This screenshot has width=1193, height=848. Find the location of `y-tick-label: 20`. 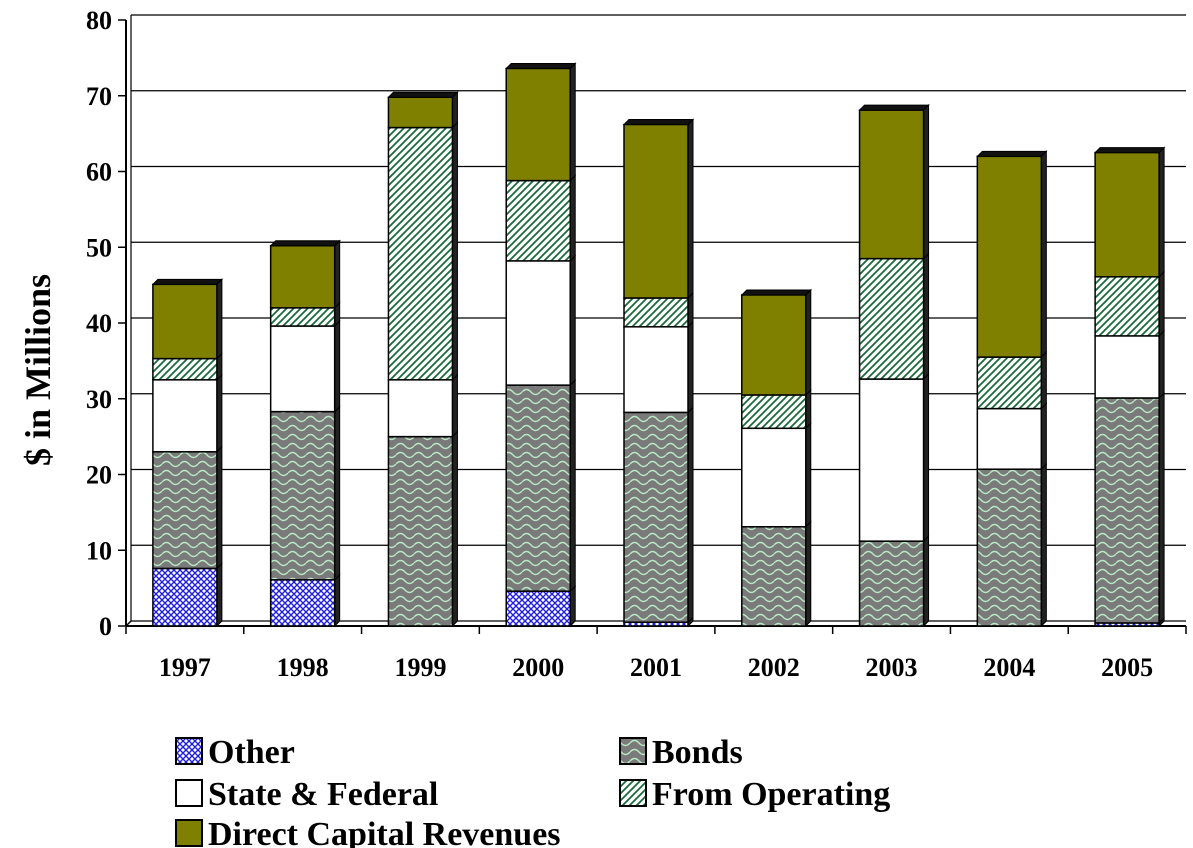

y-tick-label: 20 is located at coordinates (99, 475).